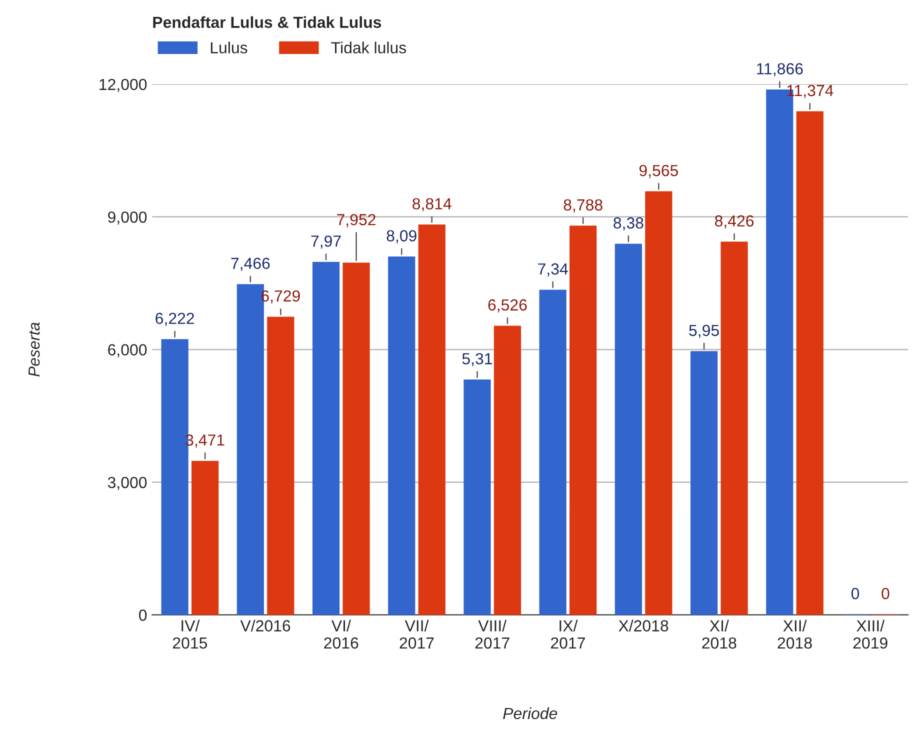  Describe the element at coordinates (629, 224) in the screenshot. I see `annotation: 8,38` at that location.